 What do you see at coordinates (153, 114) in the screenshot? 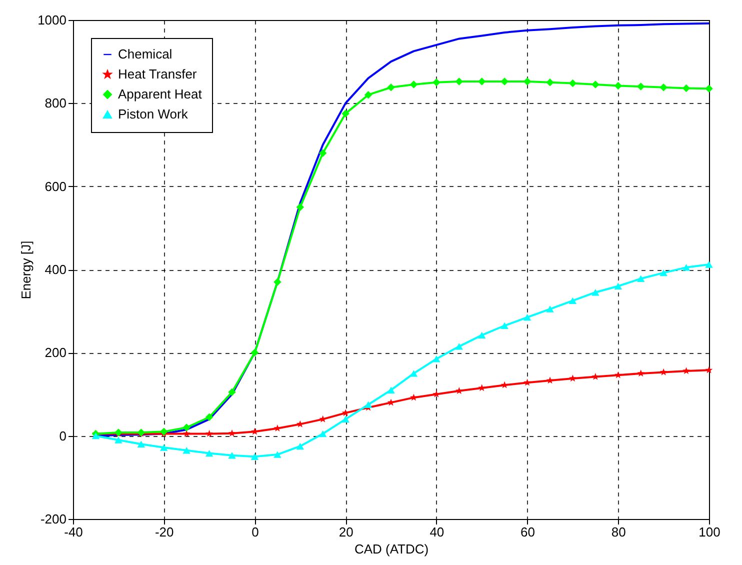
I see `legend-label: Piston Work` at bounding box center [153, 114].